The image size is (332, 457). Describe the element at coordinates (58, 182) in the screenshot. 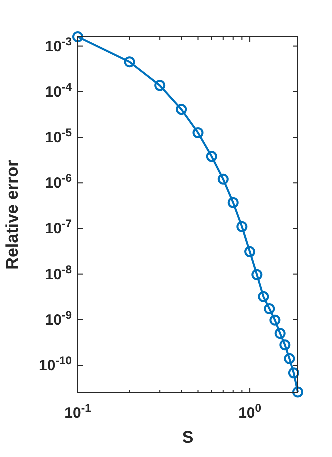

I see `y-tick-label: 10$^{-6}$` at that location.